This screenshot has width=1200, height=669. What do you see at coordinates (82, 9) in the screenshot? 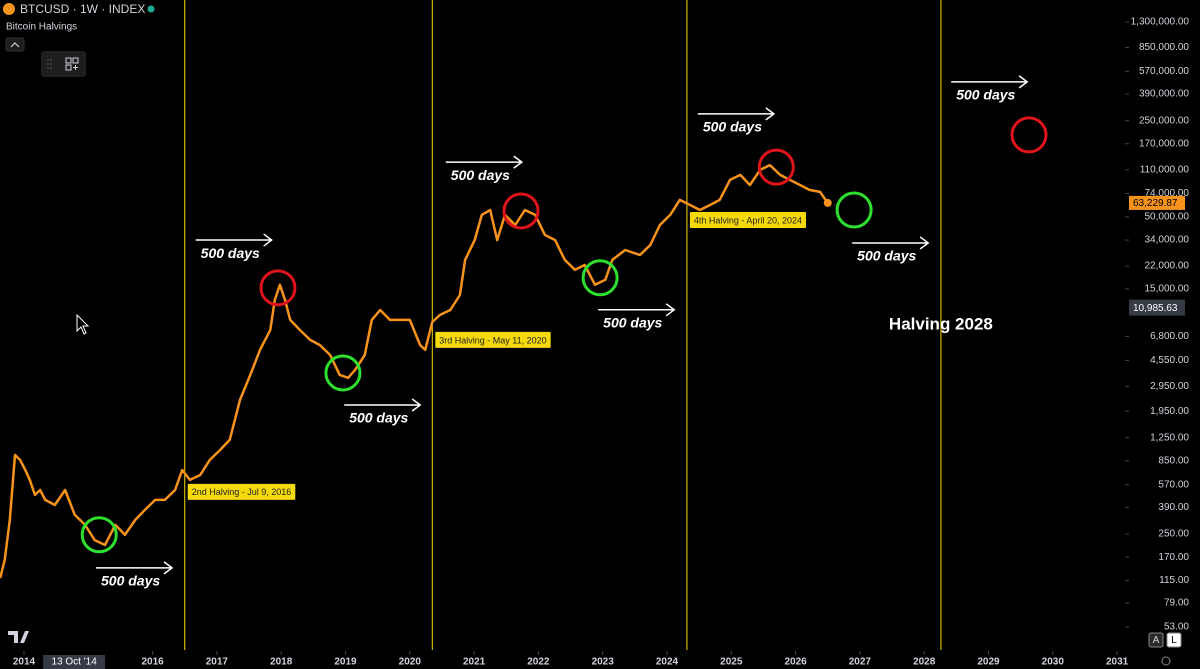
I see `chart-title: BTCUSD · 1W · INDEX` at bounding box center [82, 9].